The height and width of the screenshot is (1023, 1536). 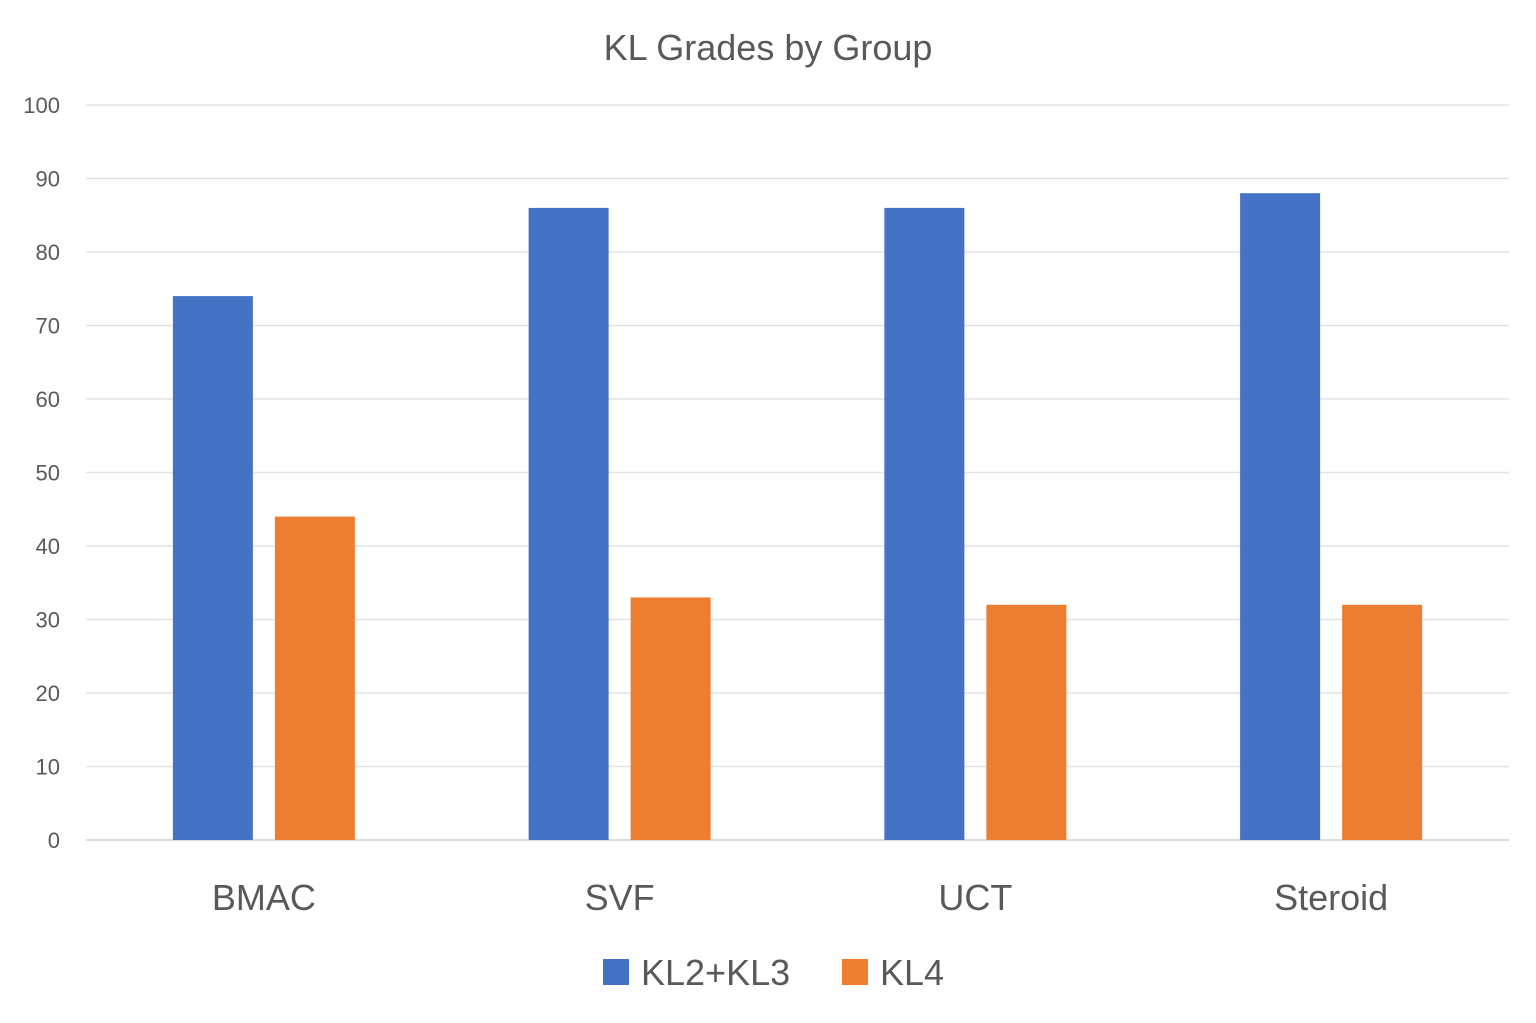 I want to click on bar-kl4-bmac, so click(x=314, y=678).